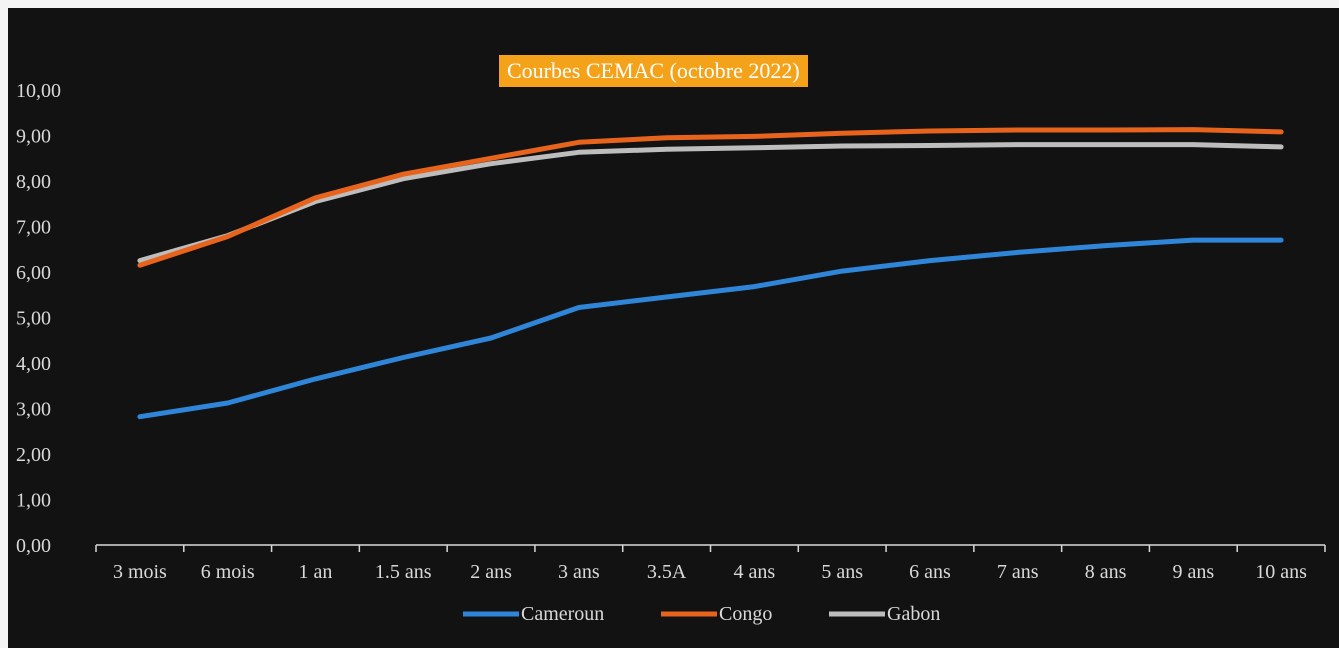 The image size is (1339, 648). I want to click on x-tick-label: 3 ans, so click(579, 572).